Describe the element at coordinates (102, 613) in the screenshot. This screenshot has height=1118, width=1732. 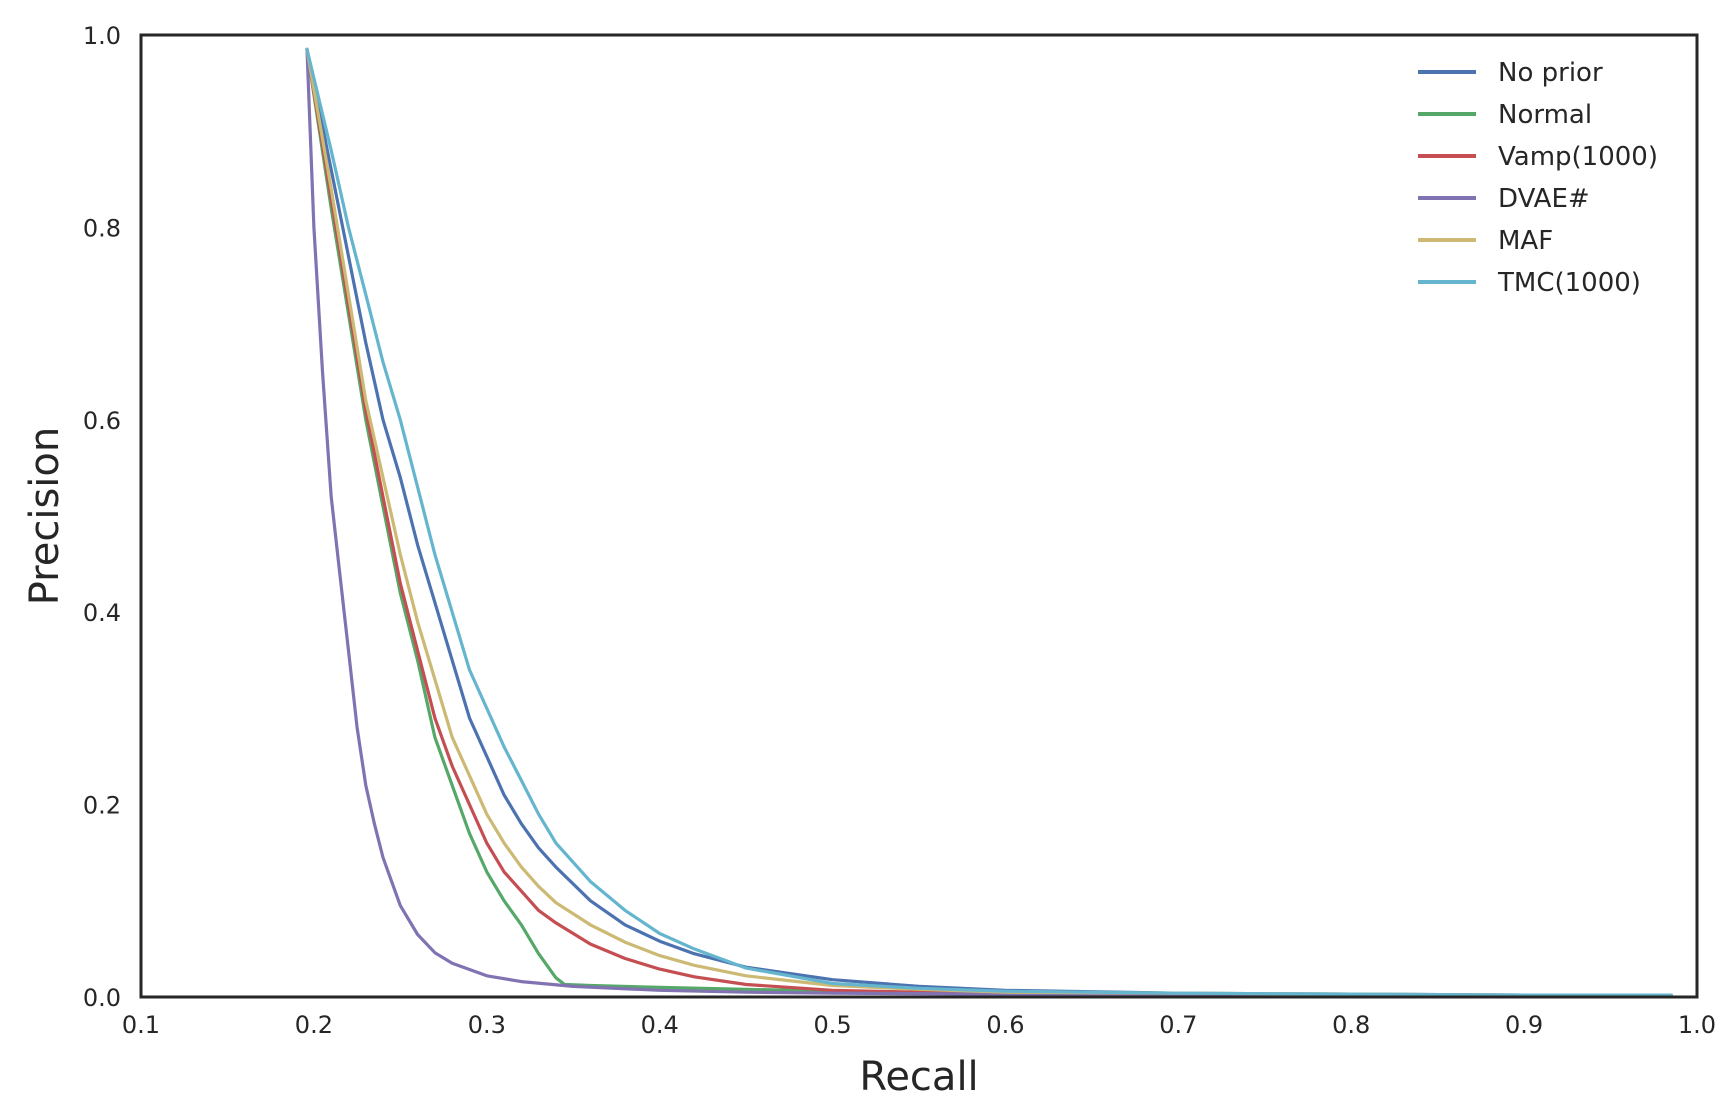
I see `y-tick-label: 0.4` at that location.